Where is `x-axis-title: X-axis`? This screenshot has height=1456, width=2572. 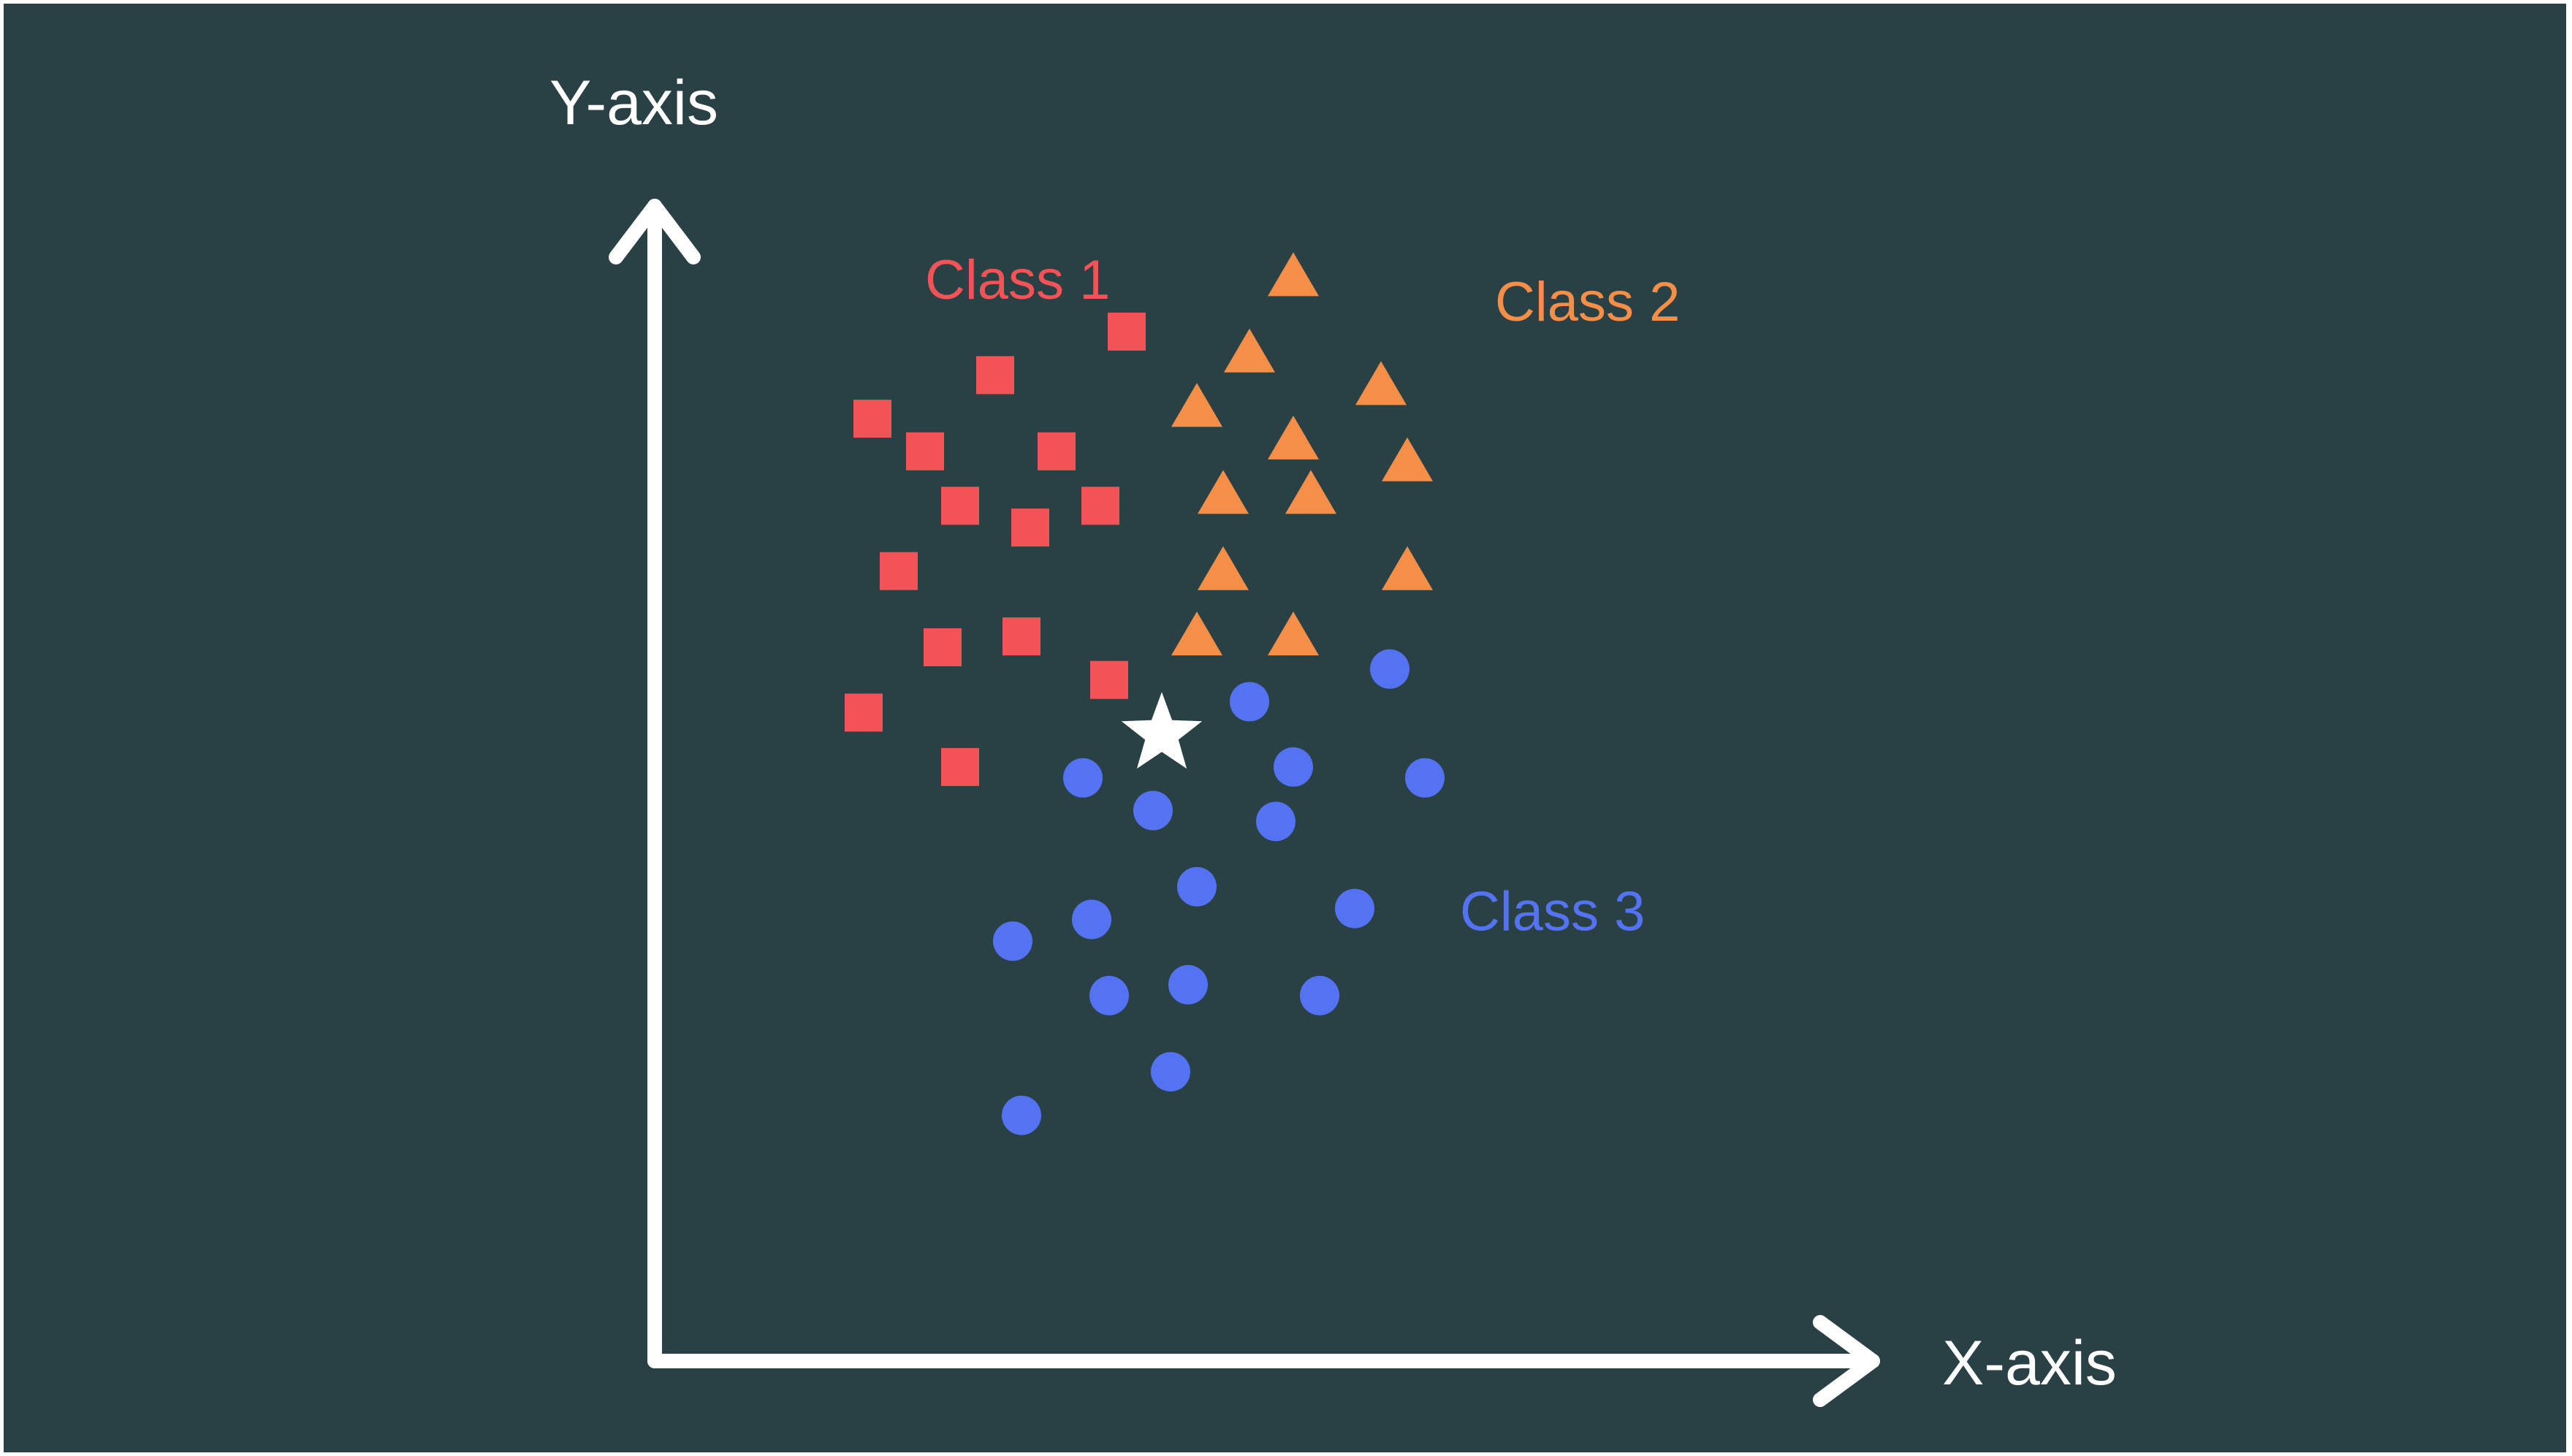
x-axis-title: X-axis is located at coordinates (2029, 1363).